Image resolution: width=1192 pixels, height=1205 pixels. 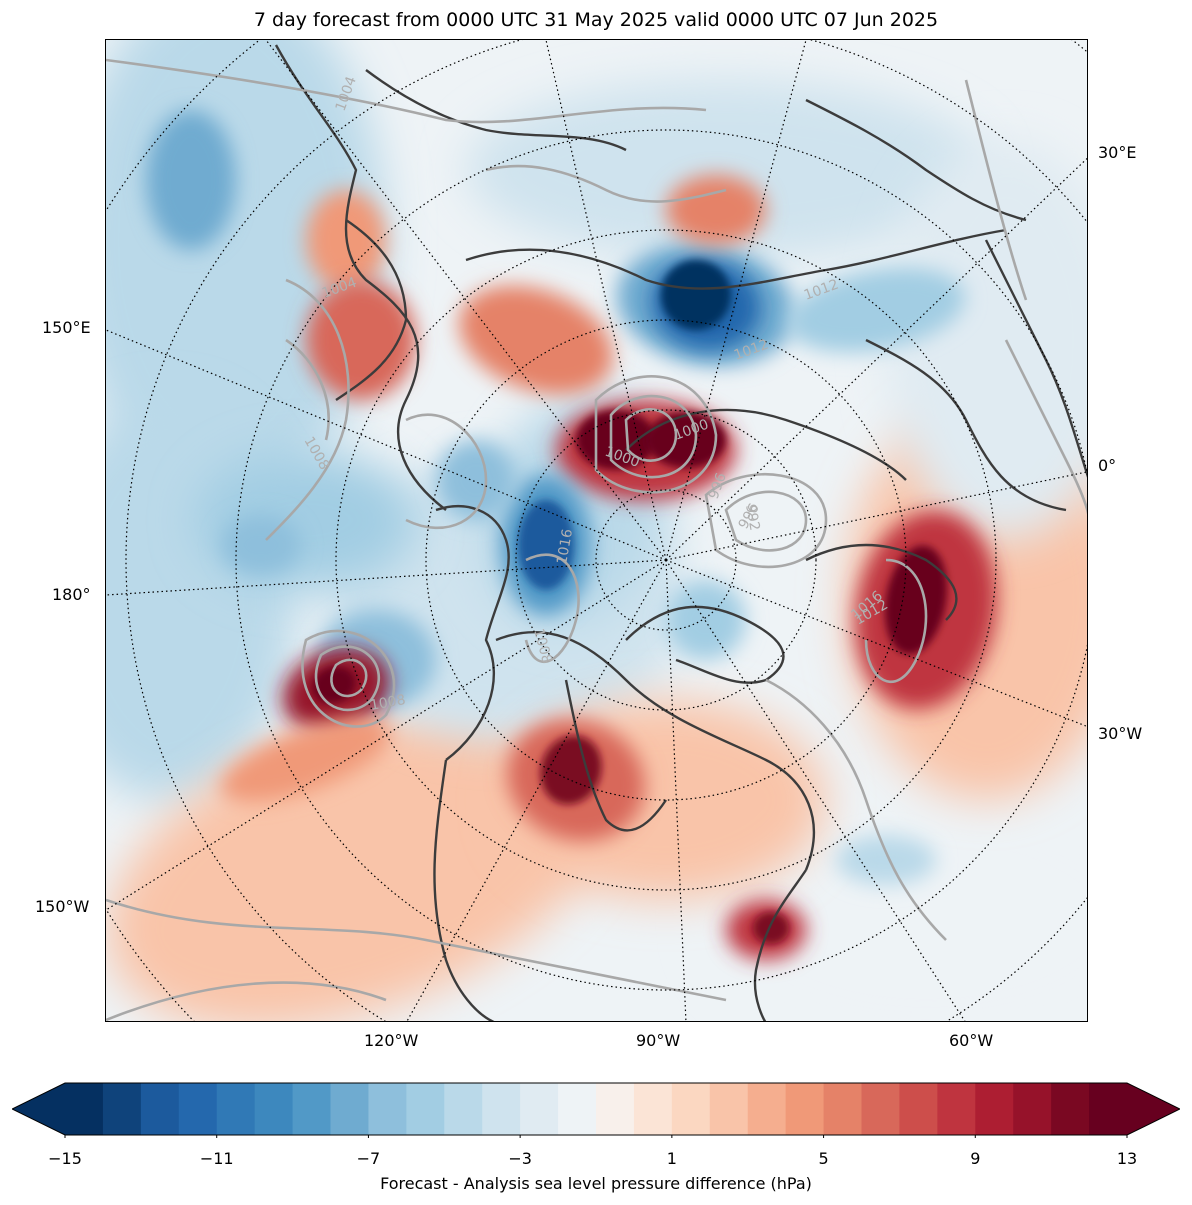 I want to click on lon-label-0: 0°, so click(x=1107, y=465).